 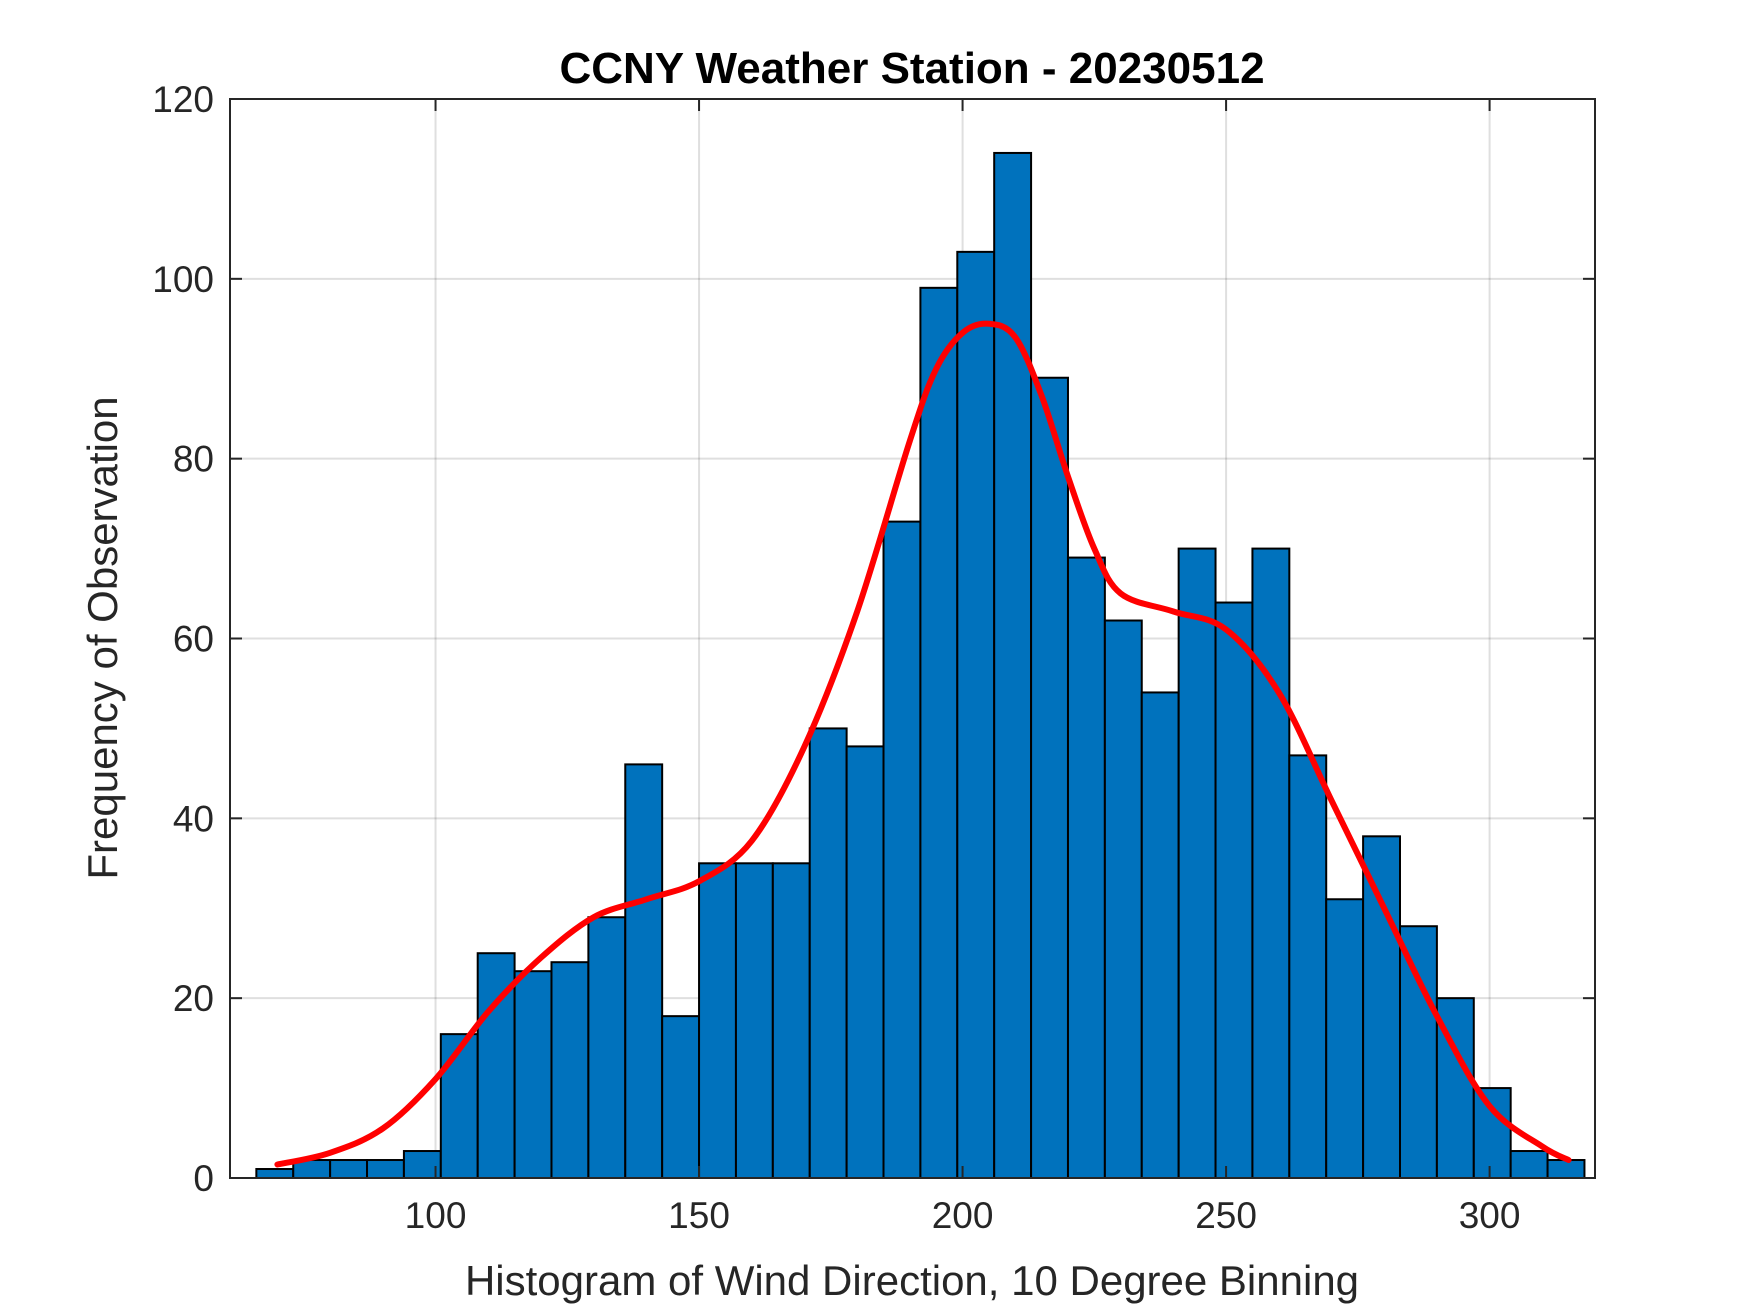 I want to click on y-tick-label: 100, so click(x=183, y=279).